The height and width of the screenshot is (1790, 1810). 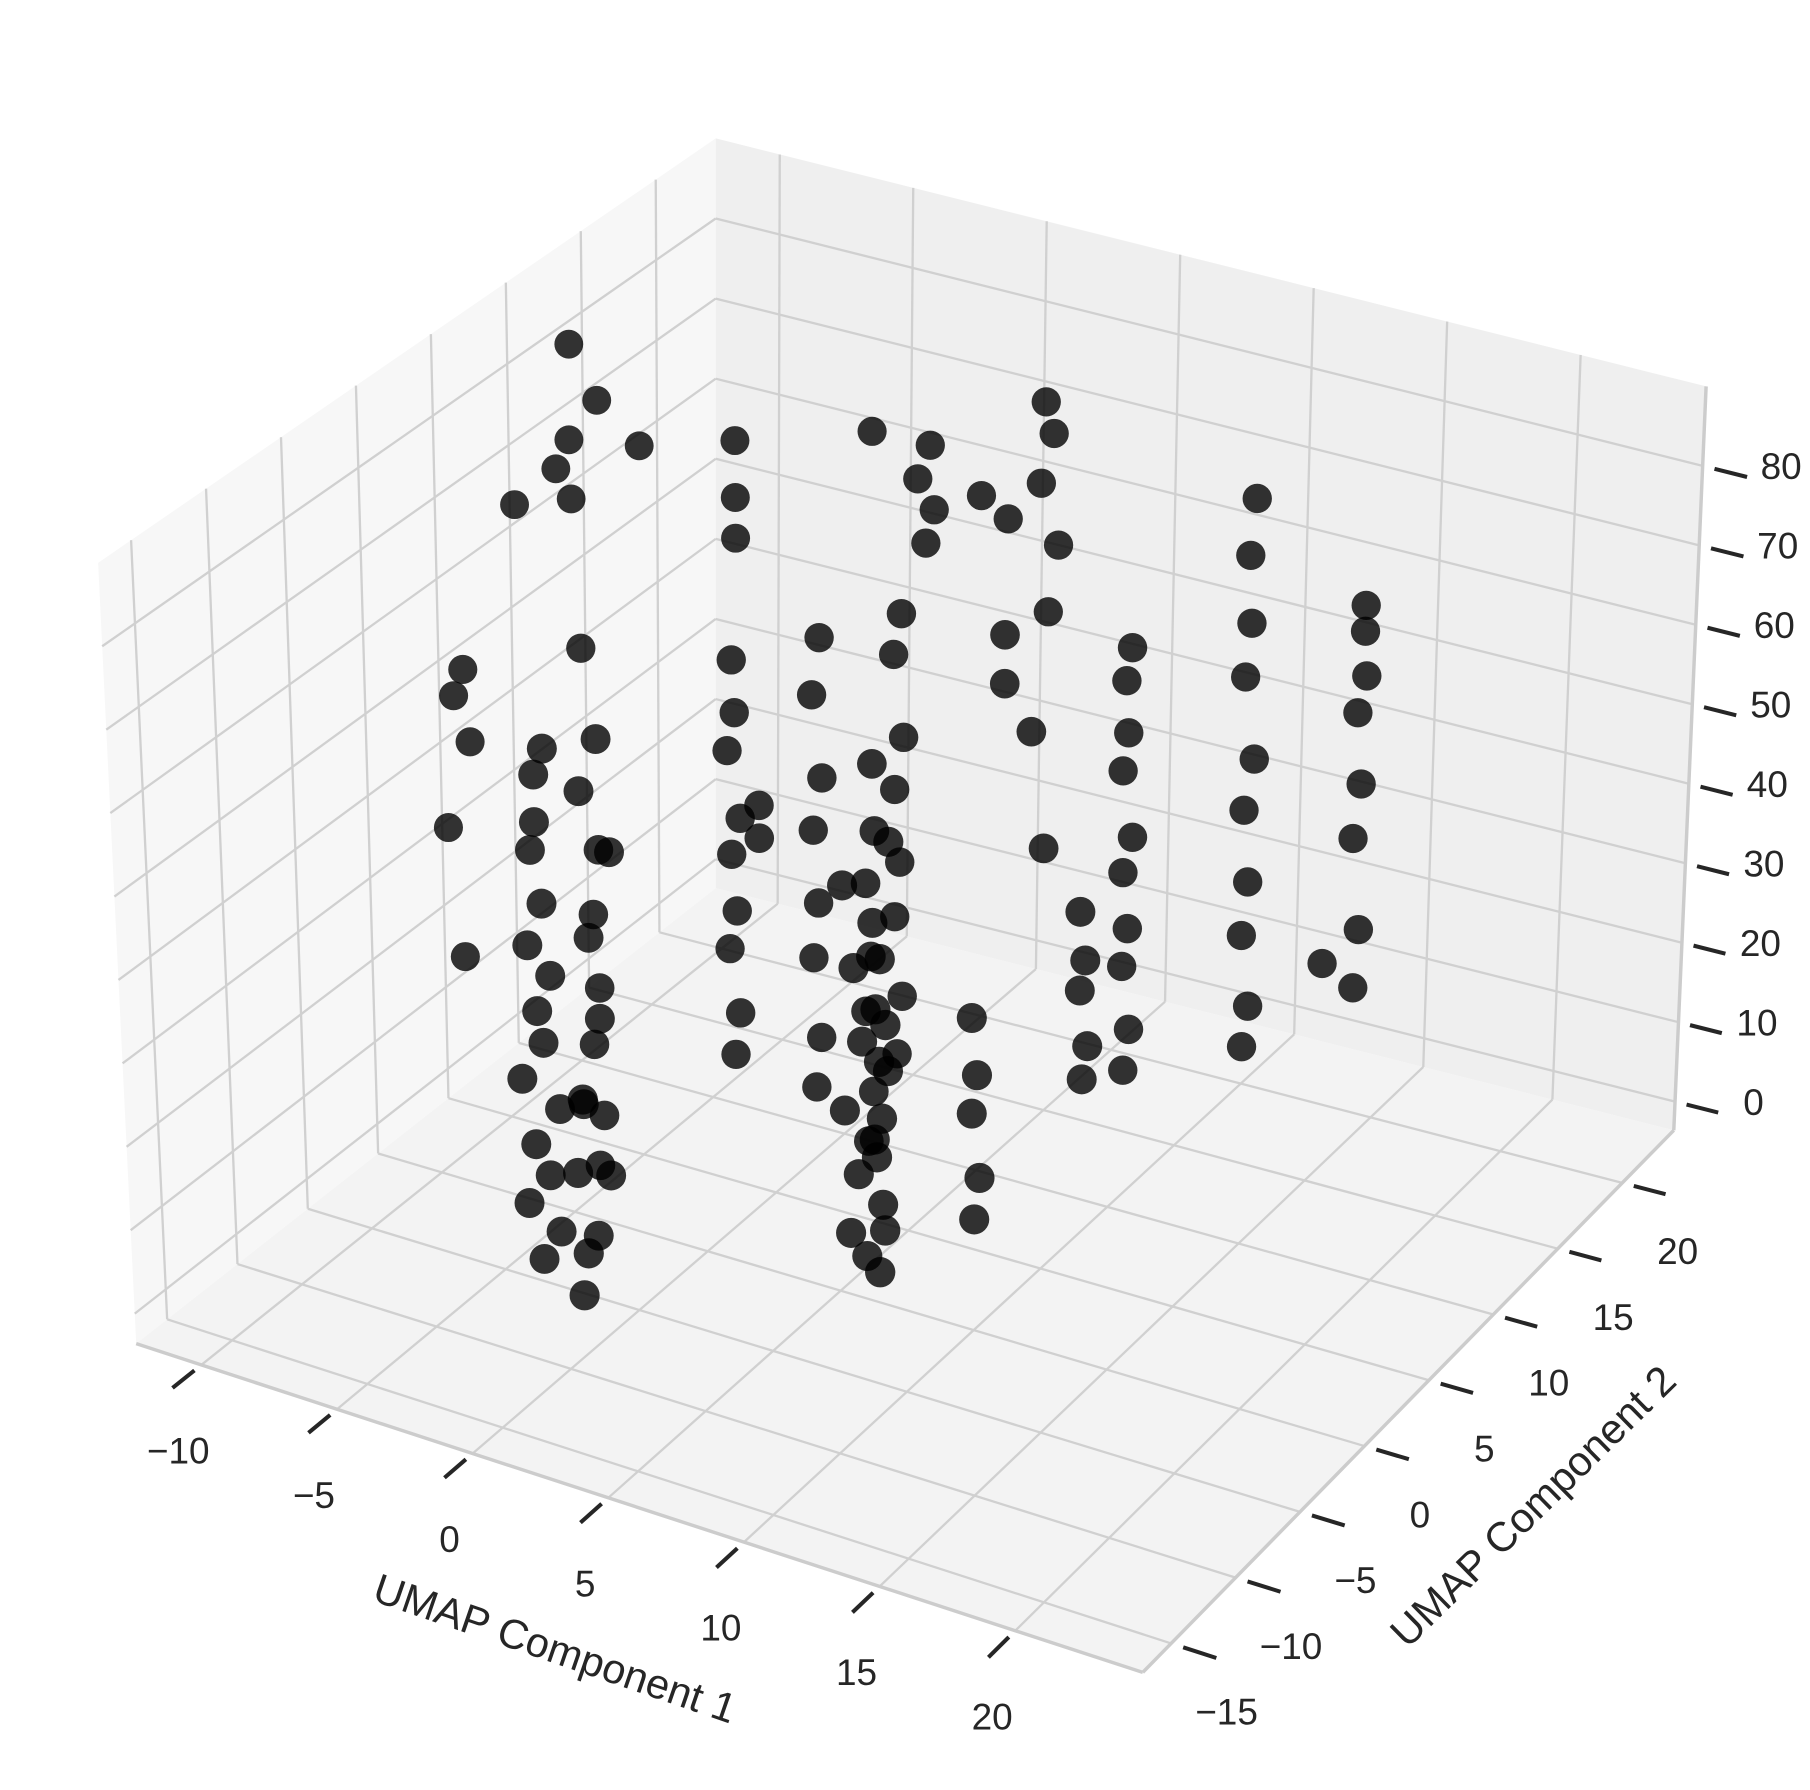 What do you see at coordinates (1291, 1646) in the screenshot?
I see `y-tick-label: −10` at bounding box center [1291, 1646].